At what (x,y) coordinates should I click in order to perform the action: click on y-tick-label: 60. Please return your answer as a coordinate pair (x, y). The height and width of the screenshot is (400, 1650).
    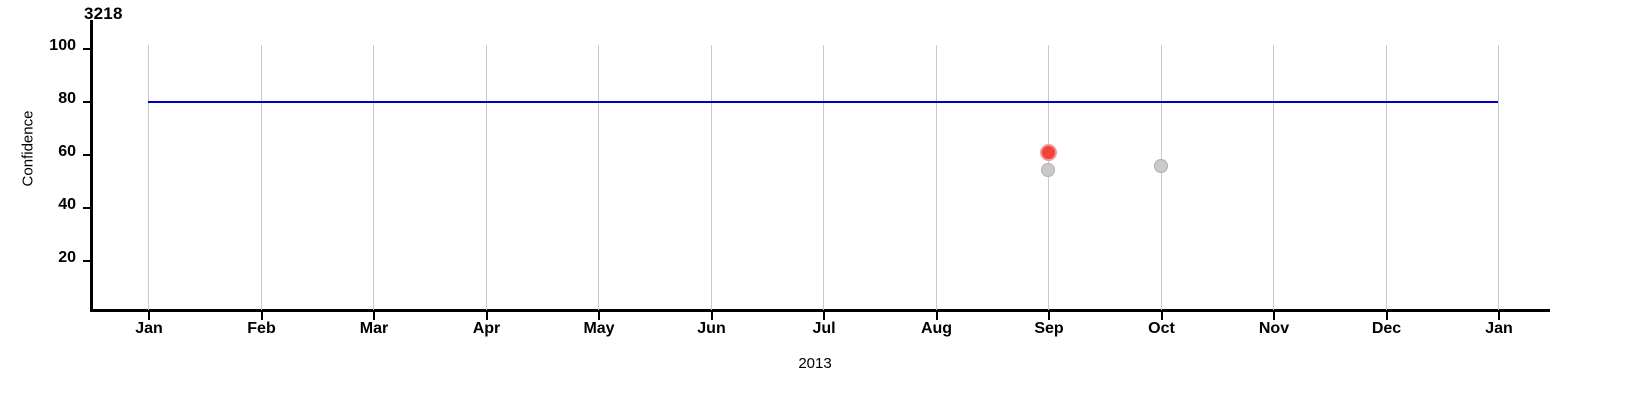
    Looking at the image, I should click on (67, 151).